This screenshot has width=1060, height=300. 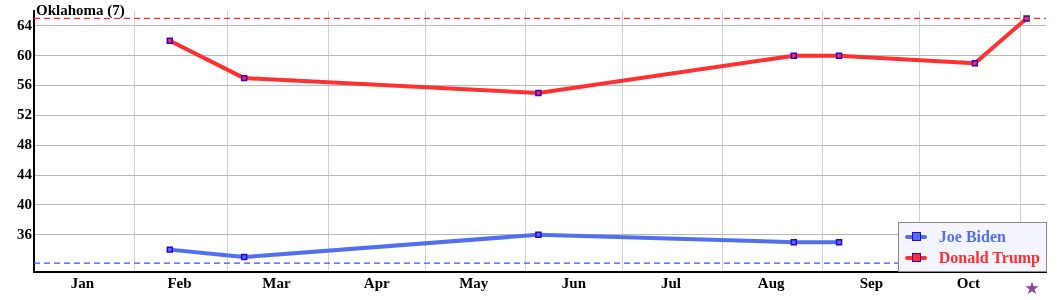 What do you see at coordinates (968, 282) in the screenshot?
I see `x-tick-label: Oct` at bounding box center [968, 282].